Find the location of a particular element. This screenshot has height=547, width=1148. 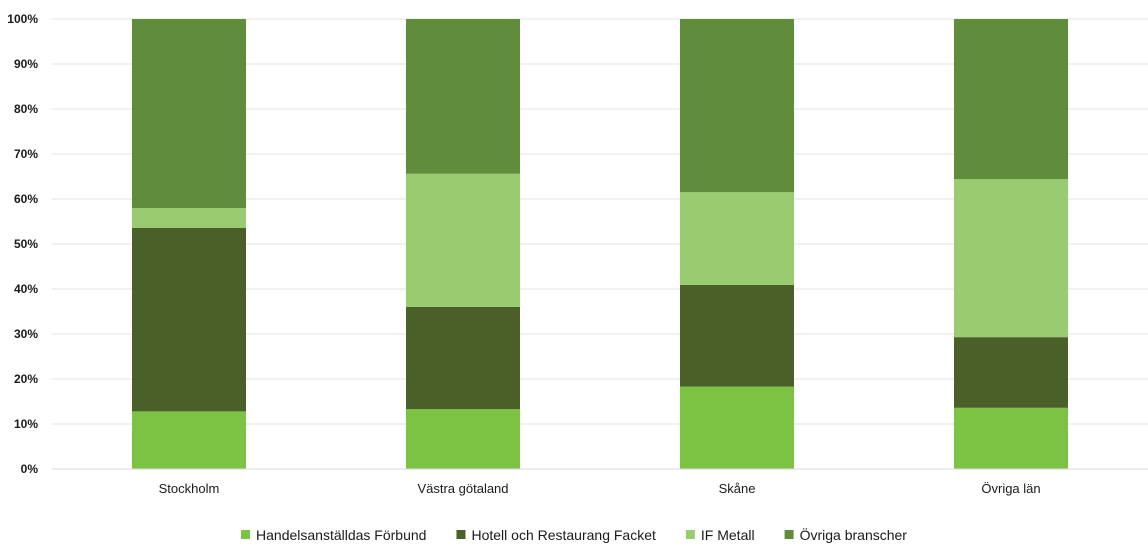

legend-item: Handelsanställdas Förbund is located at coordinates (333, 535).